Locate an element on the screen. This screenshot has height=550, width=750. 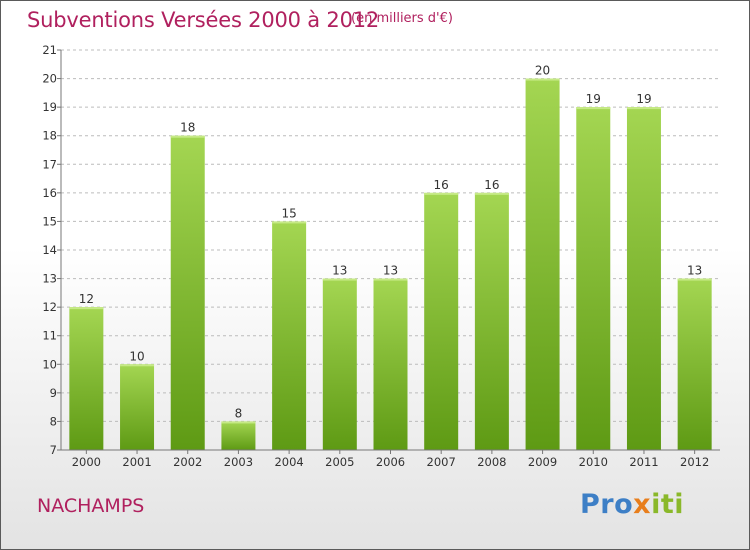
bar-2006 is located at coordinates (390, 364).